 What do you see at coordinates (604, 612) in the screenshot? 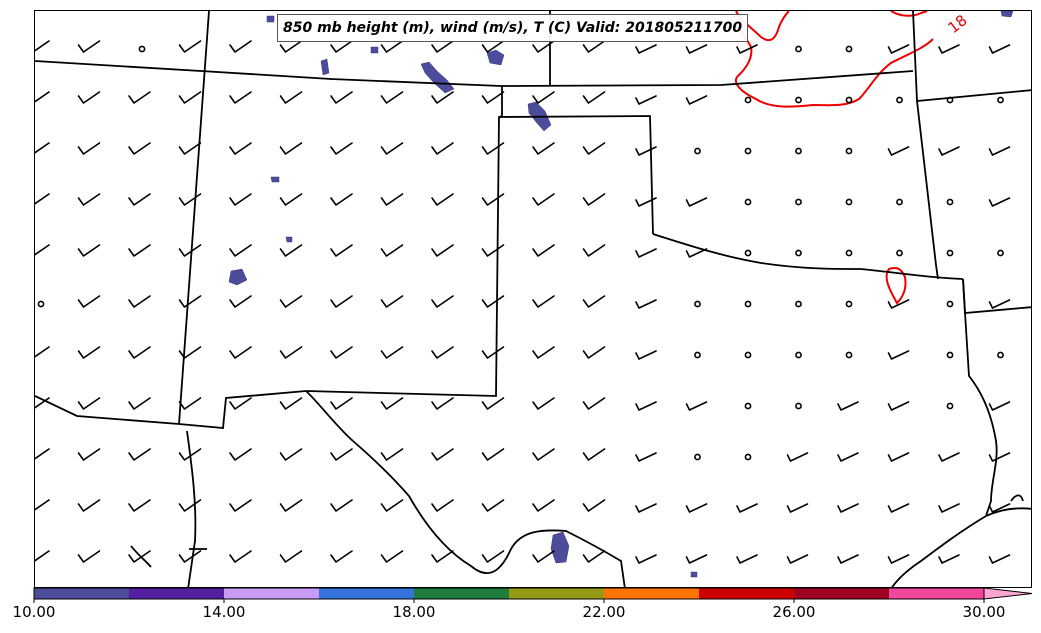
I see `colorbar-tick-label: 22.00` at bounding box center [604, 612].